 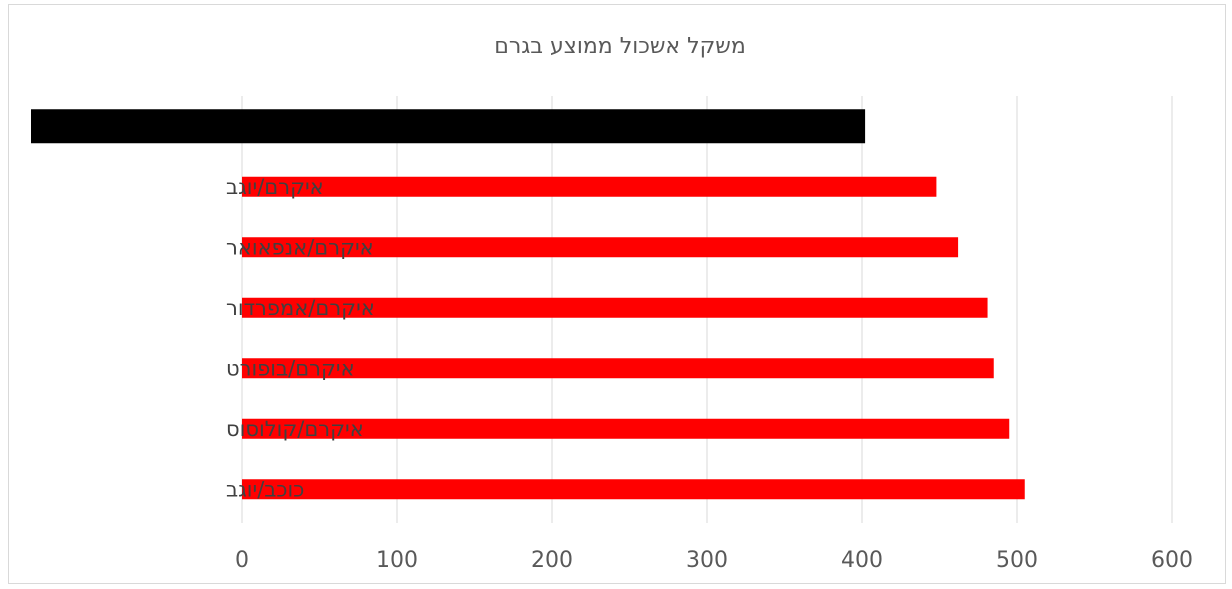 What do you see at coordinates (295, 429) in the screenshot?
I see `category-label: איקרם/קולוסוס` at bounding box center [295, 429].